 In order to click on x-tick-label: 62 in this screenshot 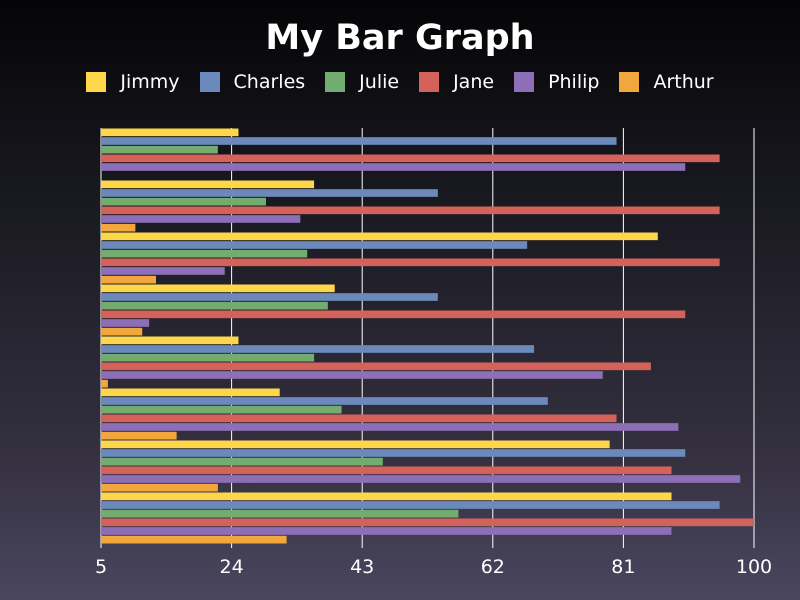, I will do `click(493, 567)`.